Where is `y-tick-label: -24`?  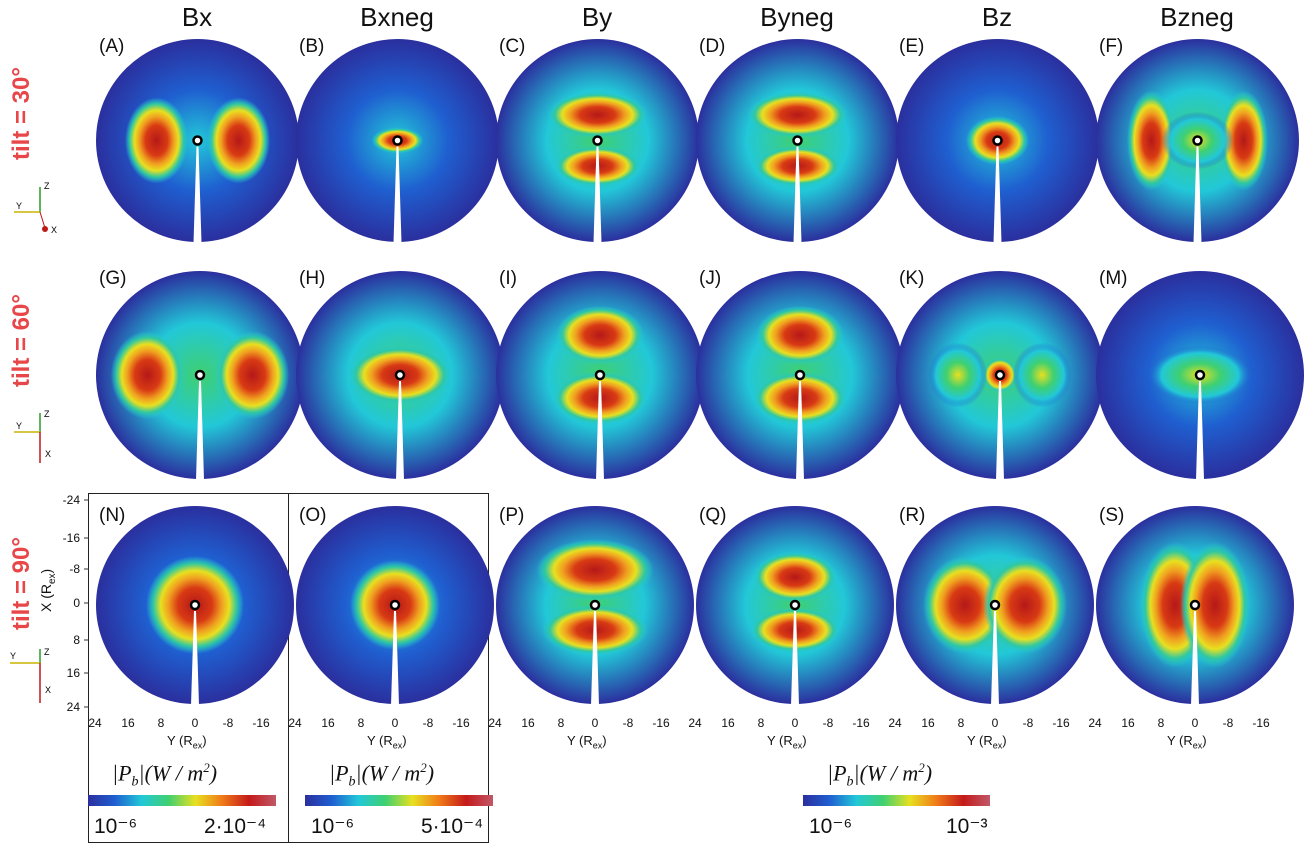 y-tick-label: -24 is located at coordinates (71, 500).